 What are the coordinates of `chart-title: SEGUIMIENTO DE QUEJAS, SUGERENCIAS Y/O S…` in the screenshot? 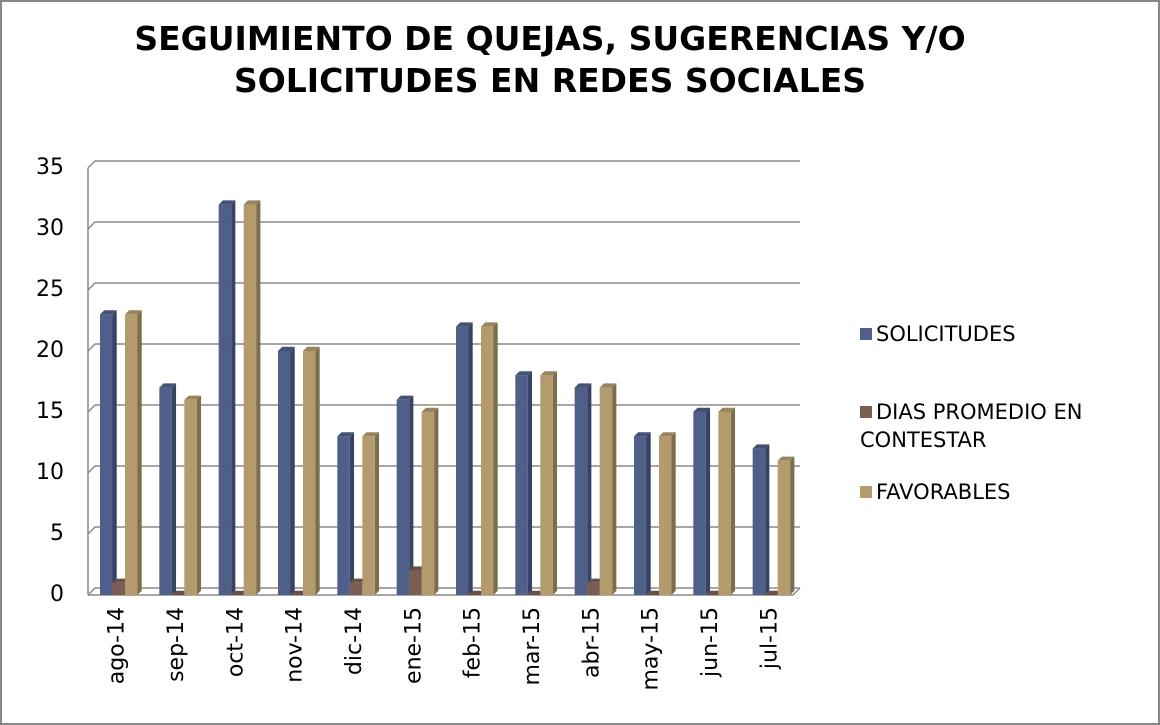 It's located at (550, 59).